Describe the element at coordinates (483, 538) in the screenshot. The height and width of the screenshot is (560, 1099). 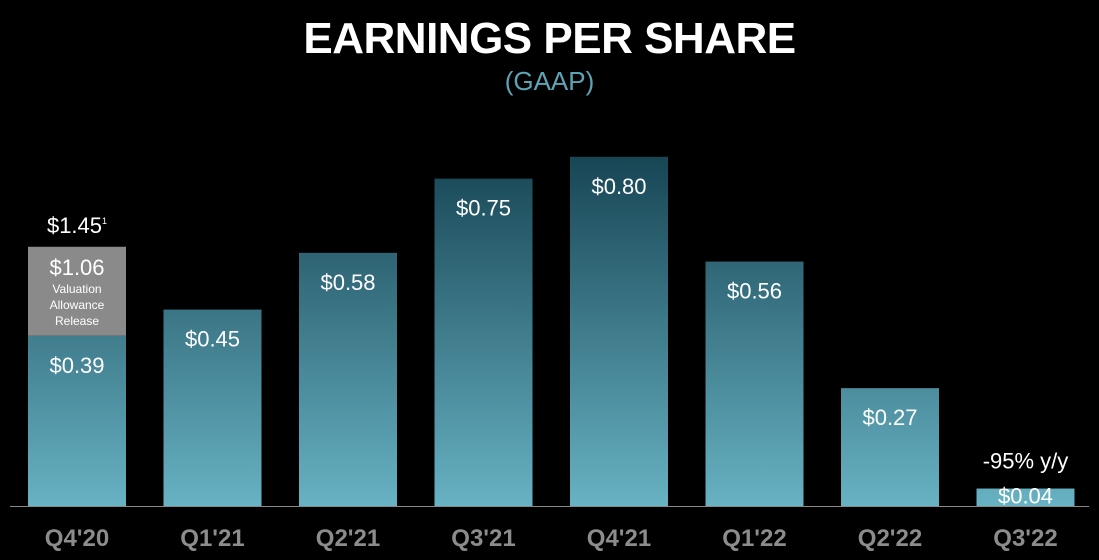
I see `x-tick-label: Q3'21` at that location.